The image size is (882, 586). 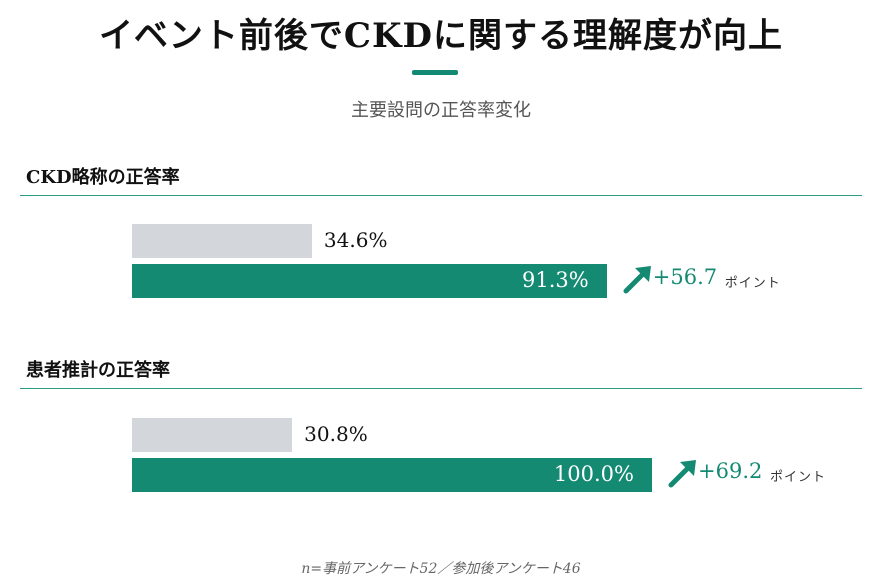 What do you see at coordinates (441, 110) in the screenshot?
I see `page-subtitle: 主要設問の正答率変化` at bounding box center [441, 110].